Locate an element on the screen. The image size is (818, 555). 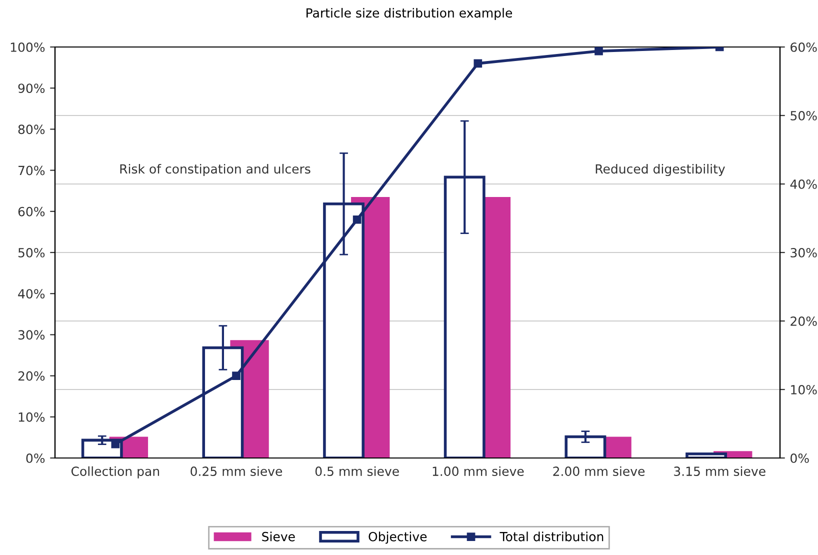
x-tick-label: 3.15 mm sieve is located at coordinates (720, 471).